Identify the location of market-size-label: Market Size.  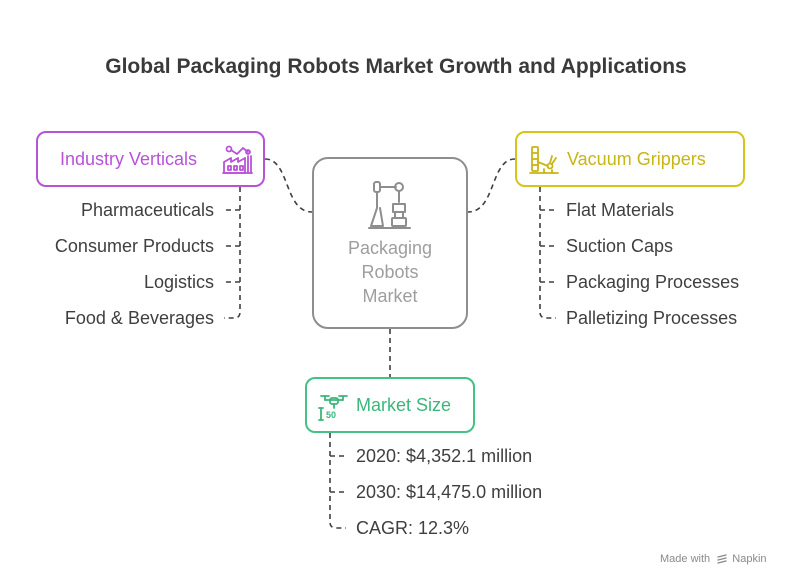
(404, 405).